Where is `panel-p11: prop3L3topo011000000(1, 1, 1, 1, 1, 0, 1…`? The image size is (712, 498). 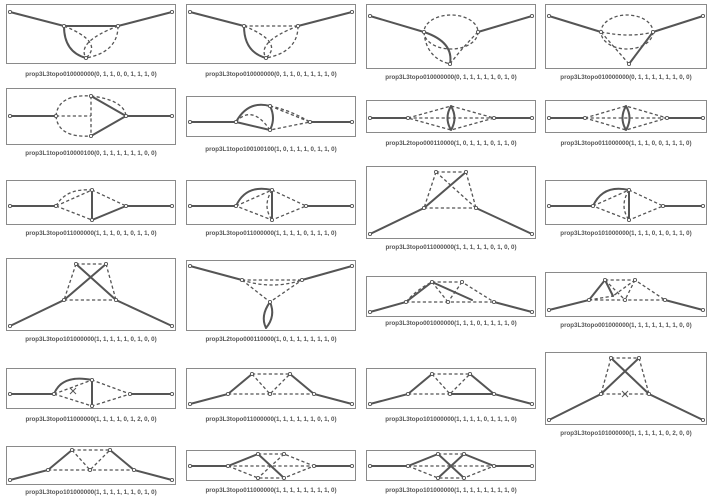 panel-p11: prop3L3topo011000000(1, 1, 1, 1, 1, 0, 1… is located at coordinates (451, 208).